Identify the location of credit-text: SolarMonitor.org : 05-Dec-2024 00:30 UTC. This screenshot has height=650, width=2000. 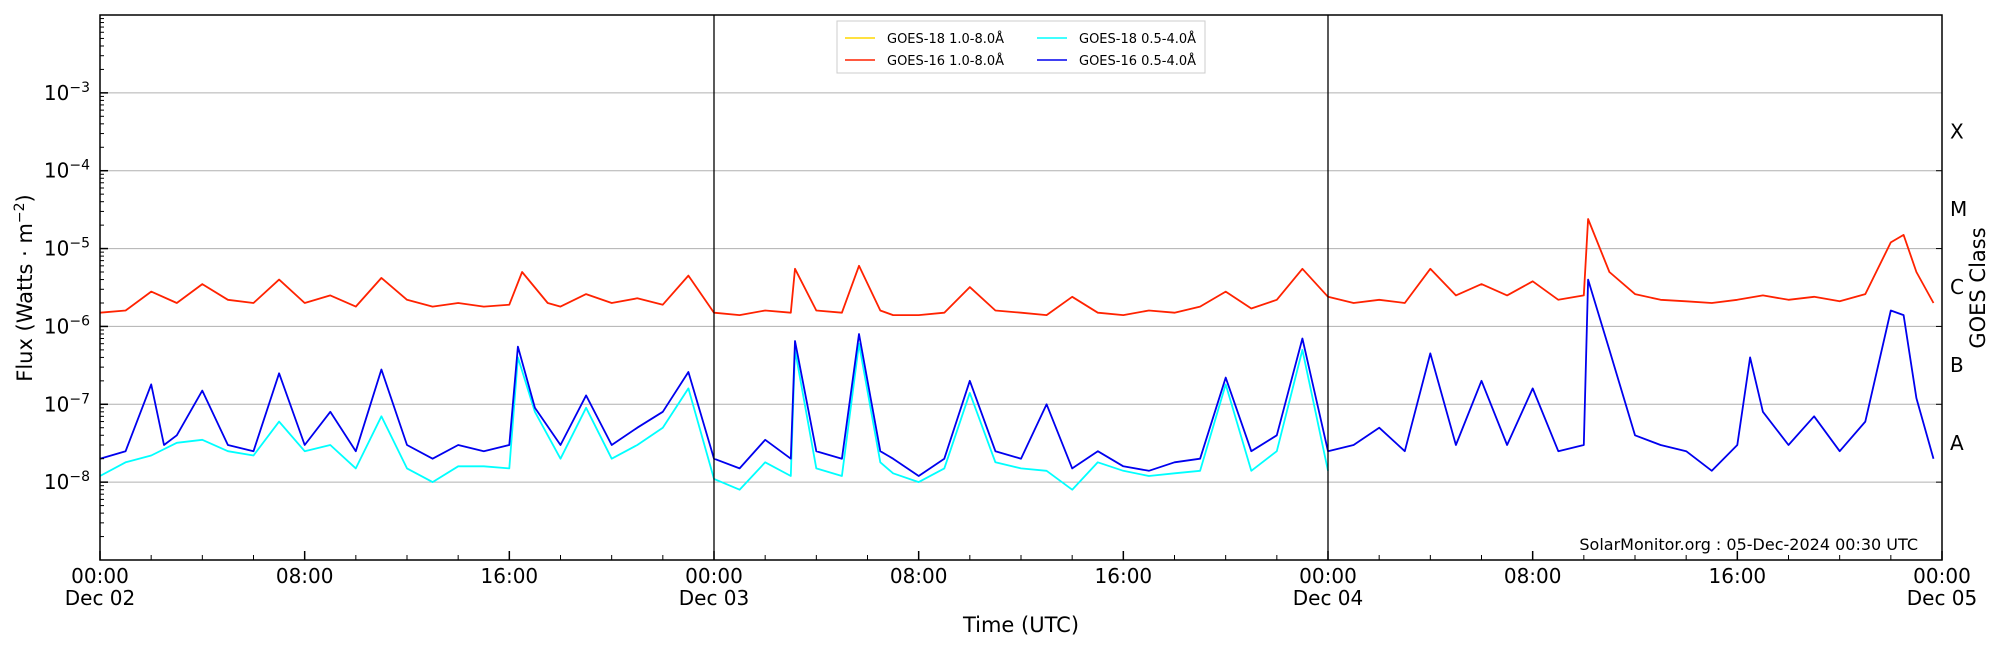
(1748, 544).